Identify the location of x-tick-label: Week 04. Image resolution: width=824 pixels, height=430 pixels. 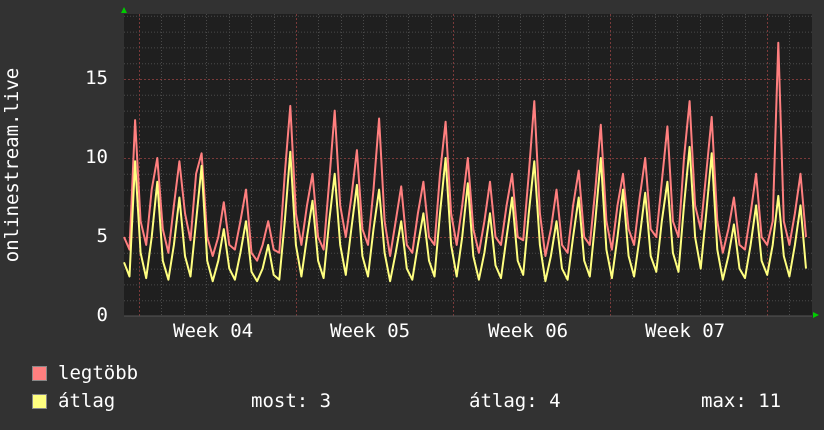
(213, 331).